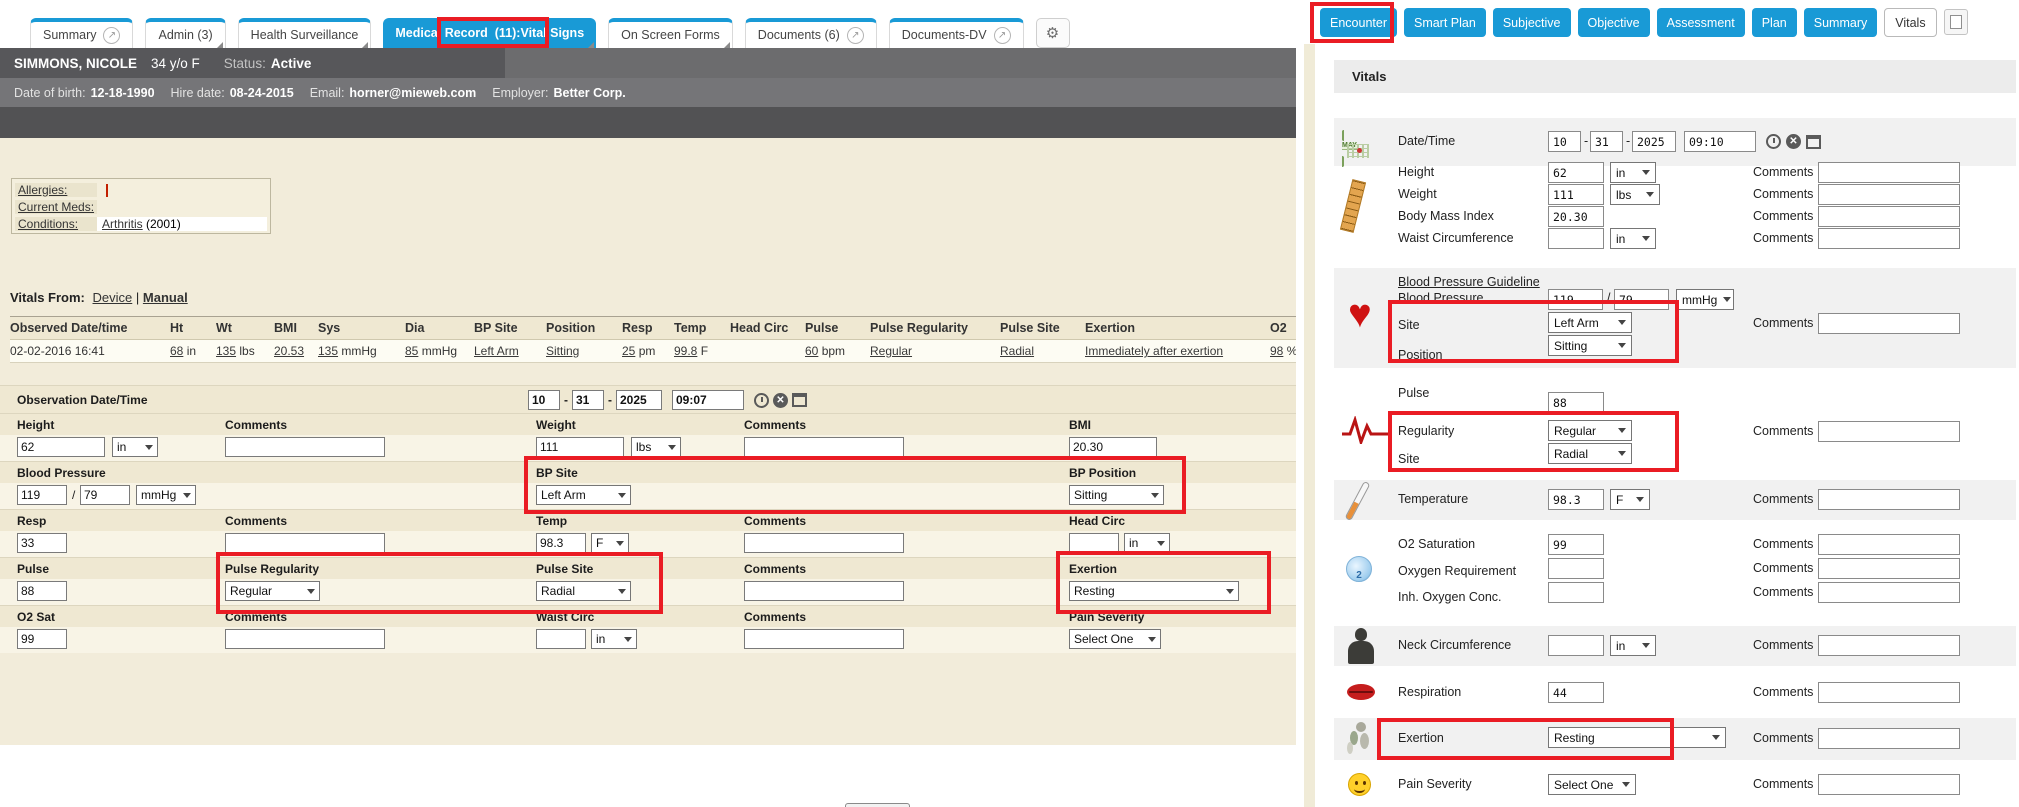 This screenshot has width=2019, height=807. Describe the element at coordinates (1793, 141) in the screenshot. I see `clear-date-icon: ✕` at that location.